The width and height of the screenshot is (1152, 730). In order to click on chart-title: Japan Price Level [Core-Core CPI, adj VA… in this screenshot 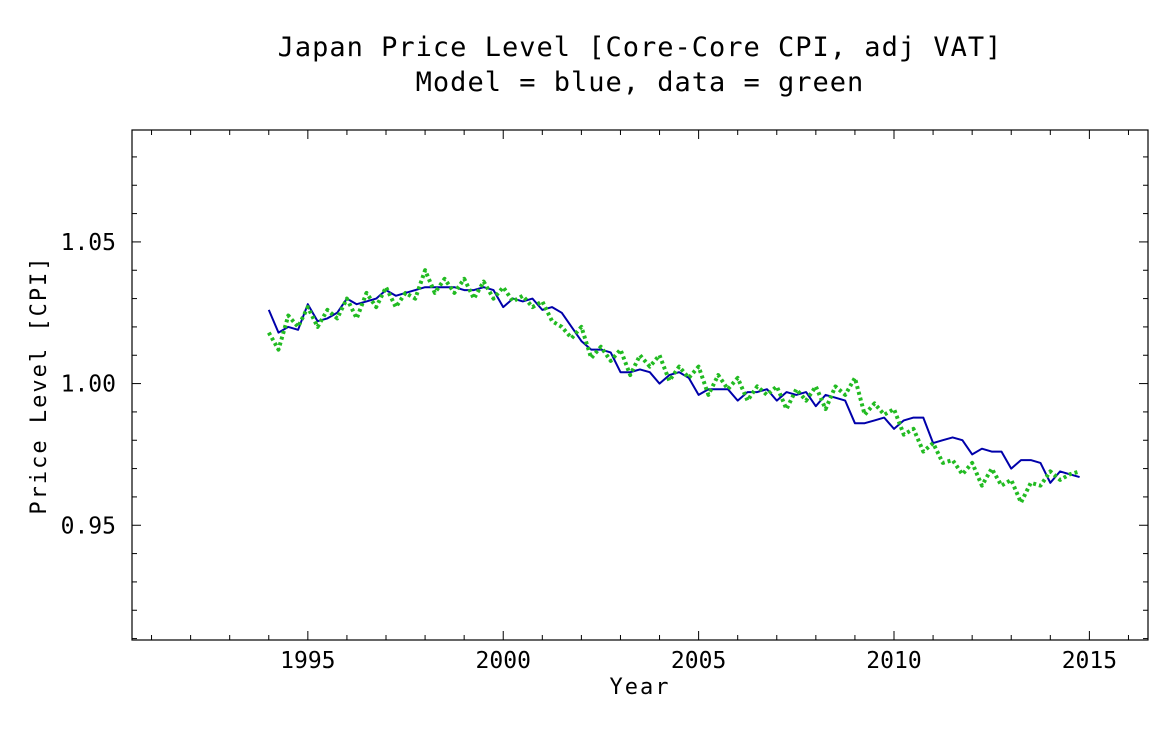, I will do `click(640, 47)`.